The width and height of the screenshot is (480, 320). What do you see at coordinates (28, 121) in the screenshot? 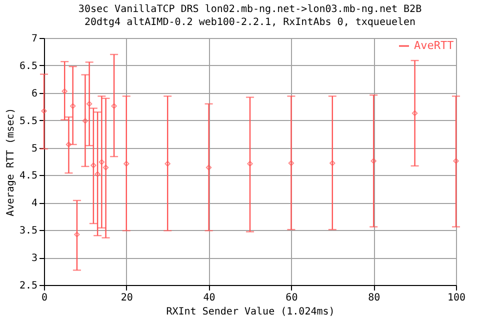
I see `y-tick-label: 5.5` at bounding box center [28, 121].